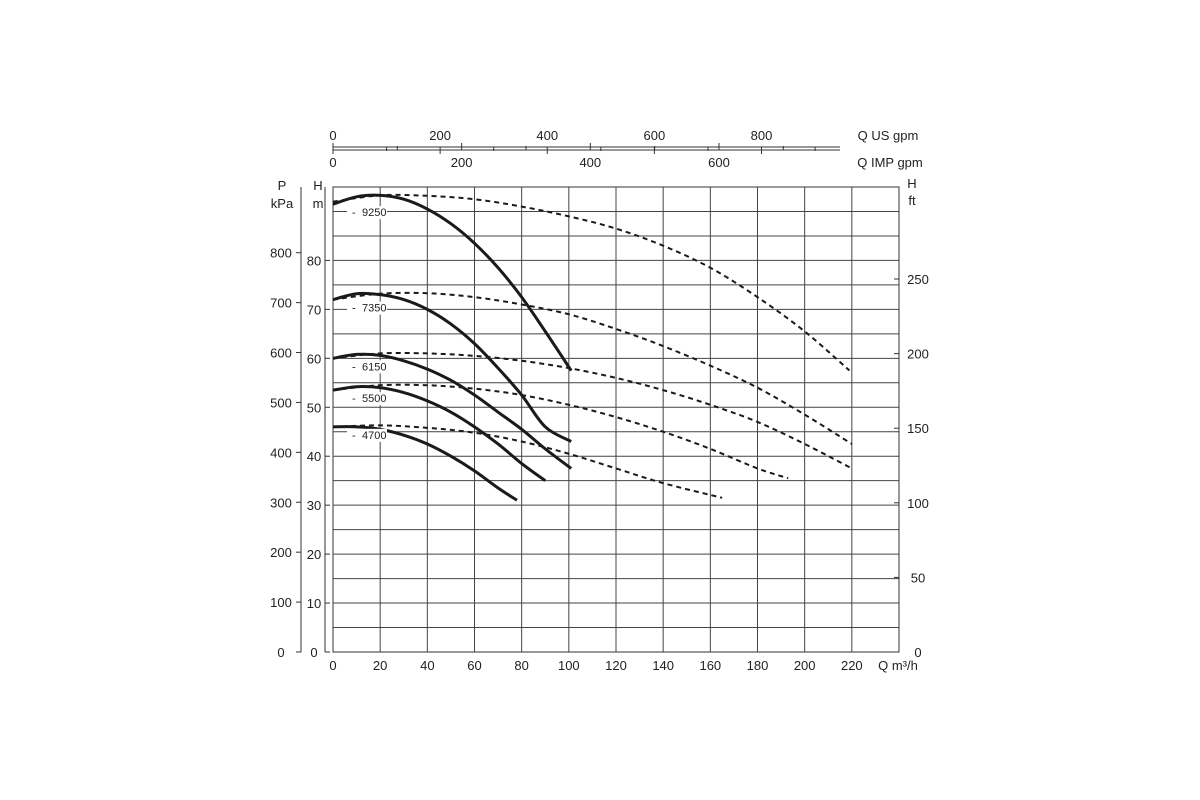  Describe the element at coordinates (805, 665) in the screenshot. I see `x-tick-label: 200` at that location.